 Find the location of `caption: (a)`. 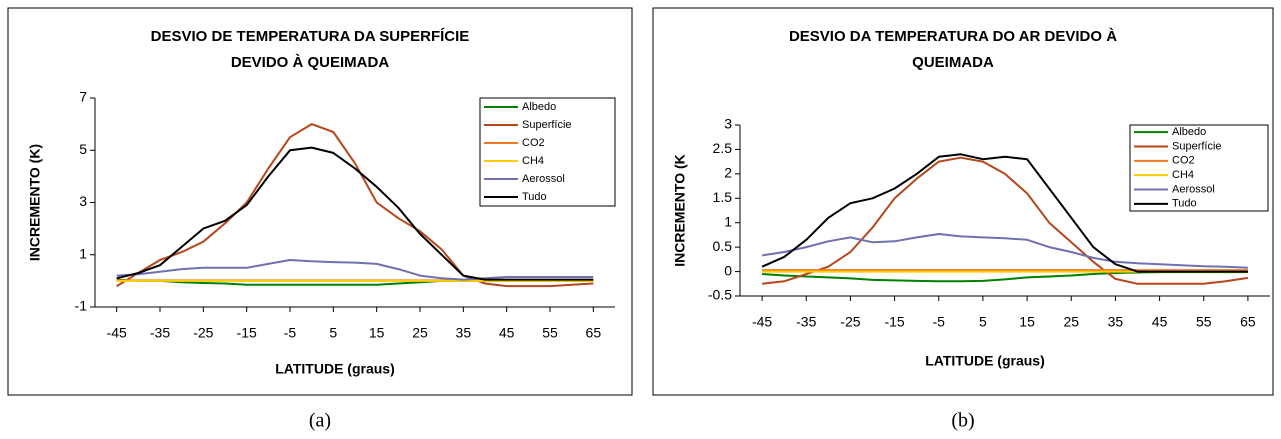

caption: (a) is located at coordinates (320, 421).